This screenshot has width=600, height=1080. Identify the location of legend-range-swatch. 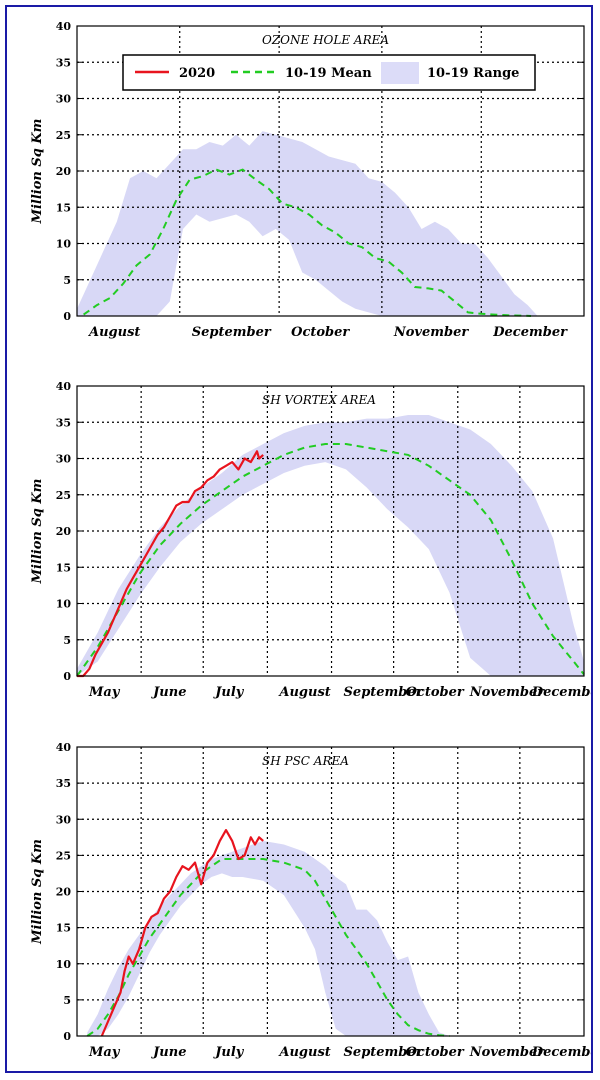
(400, 73).